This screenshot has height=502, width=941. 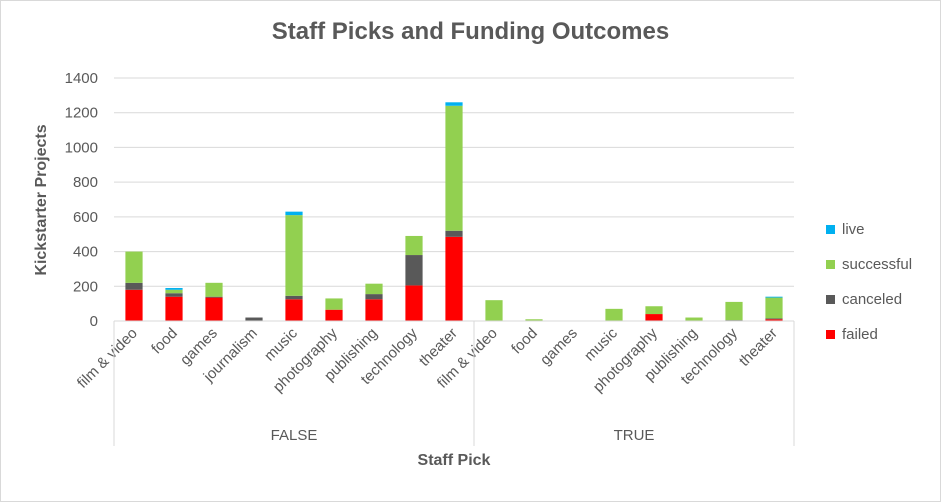 I want to click on legend-item: failed, so click(x=869, y=334).